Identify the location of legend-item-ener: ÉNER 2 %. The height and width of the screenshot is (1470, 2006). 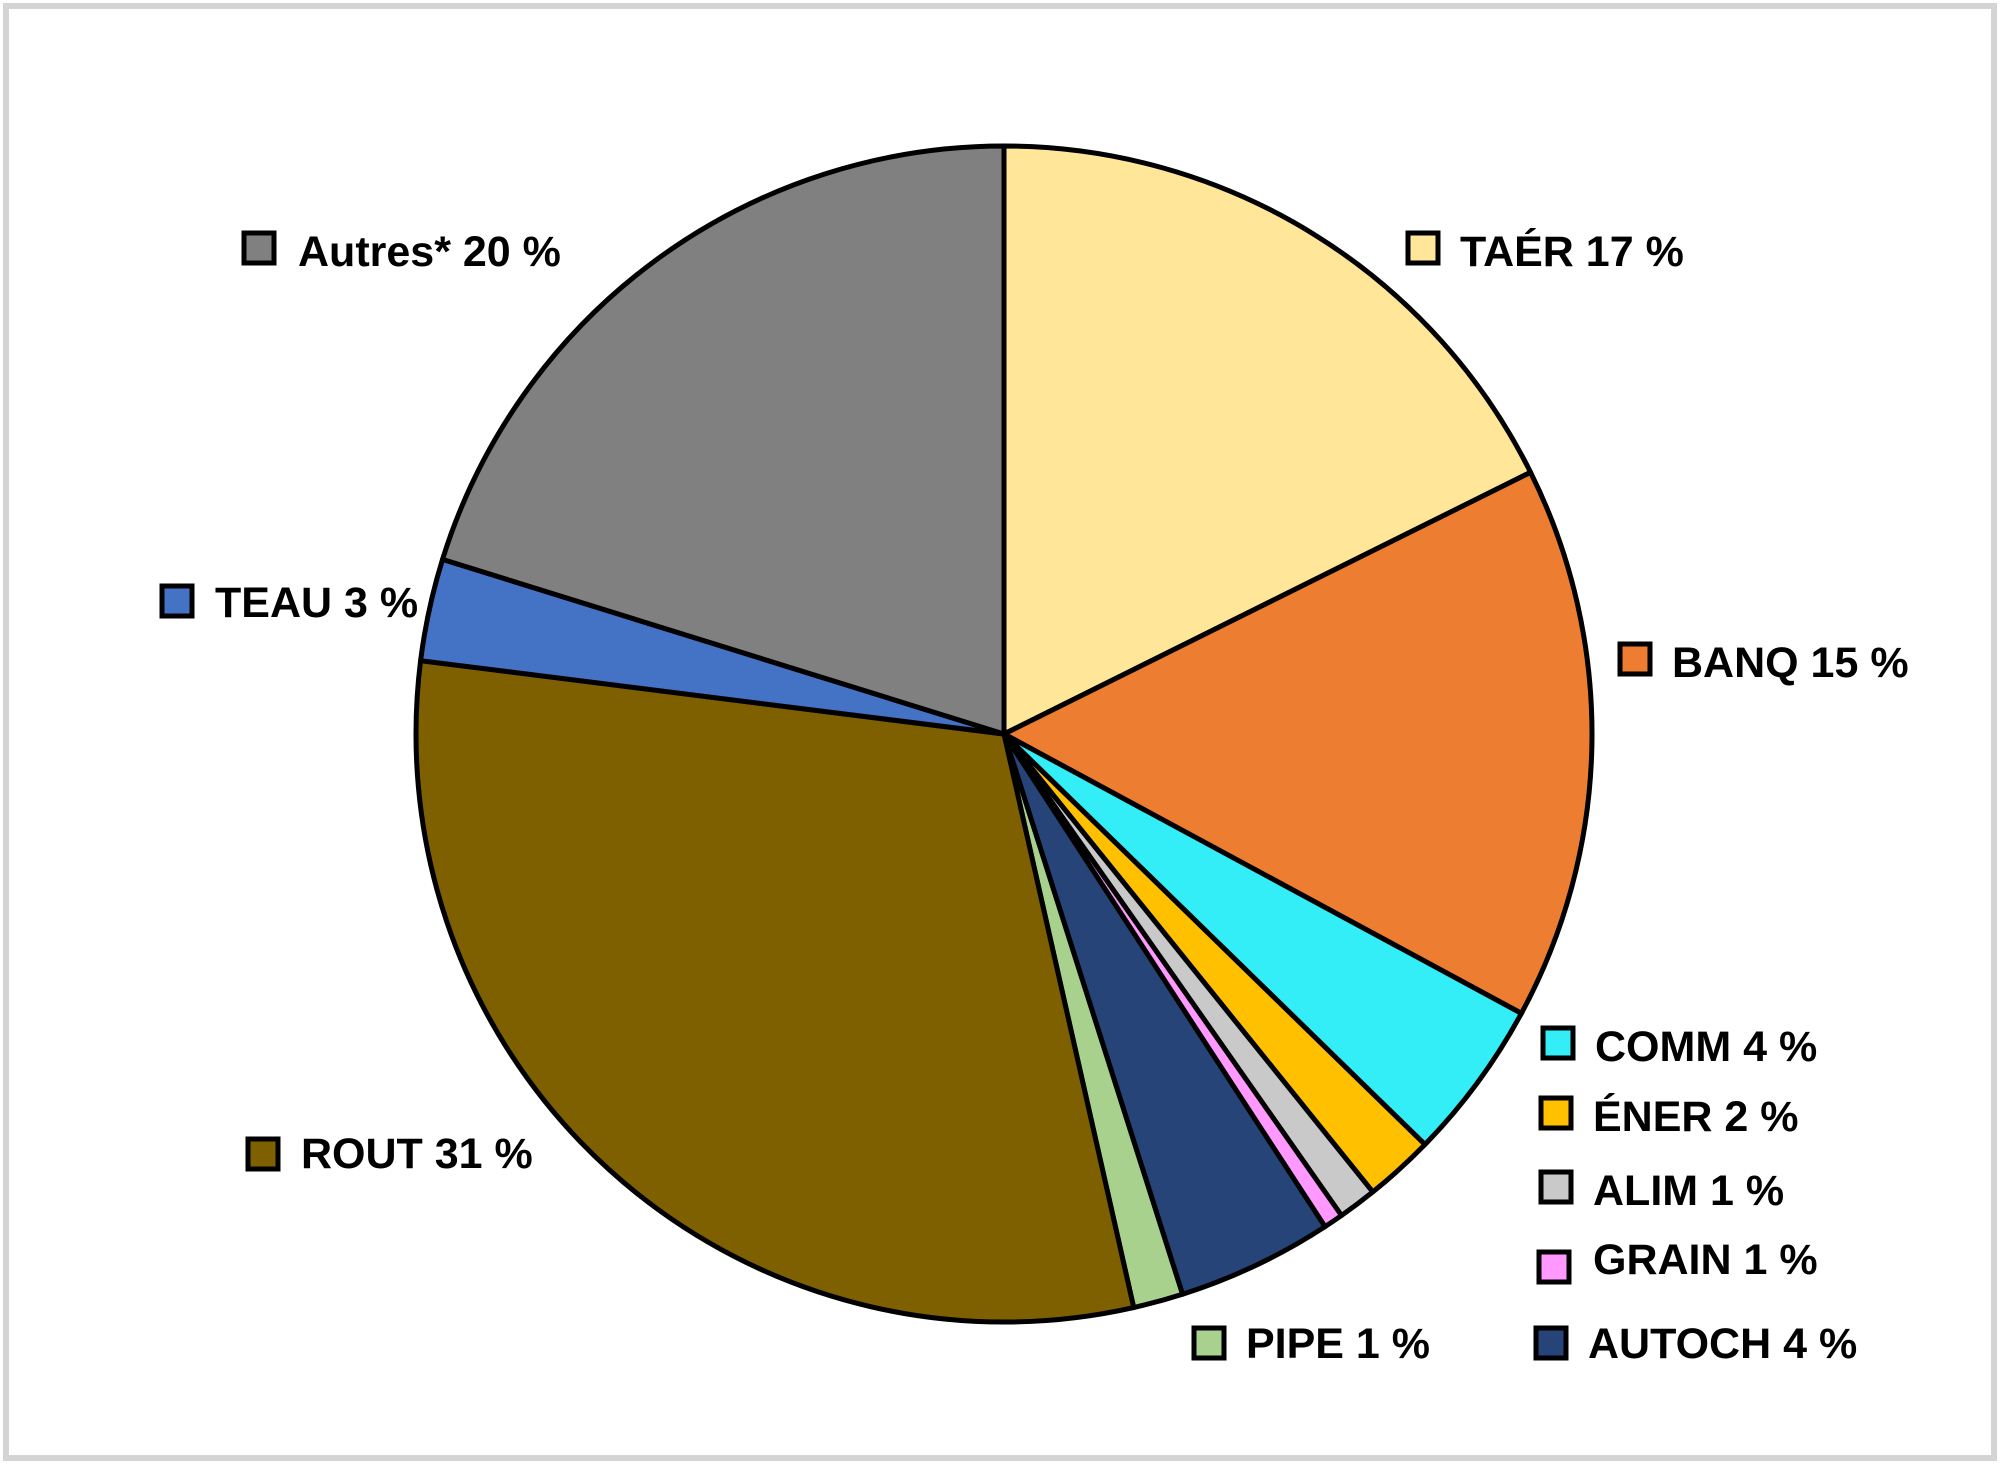
(1668, 1117).